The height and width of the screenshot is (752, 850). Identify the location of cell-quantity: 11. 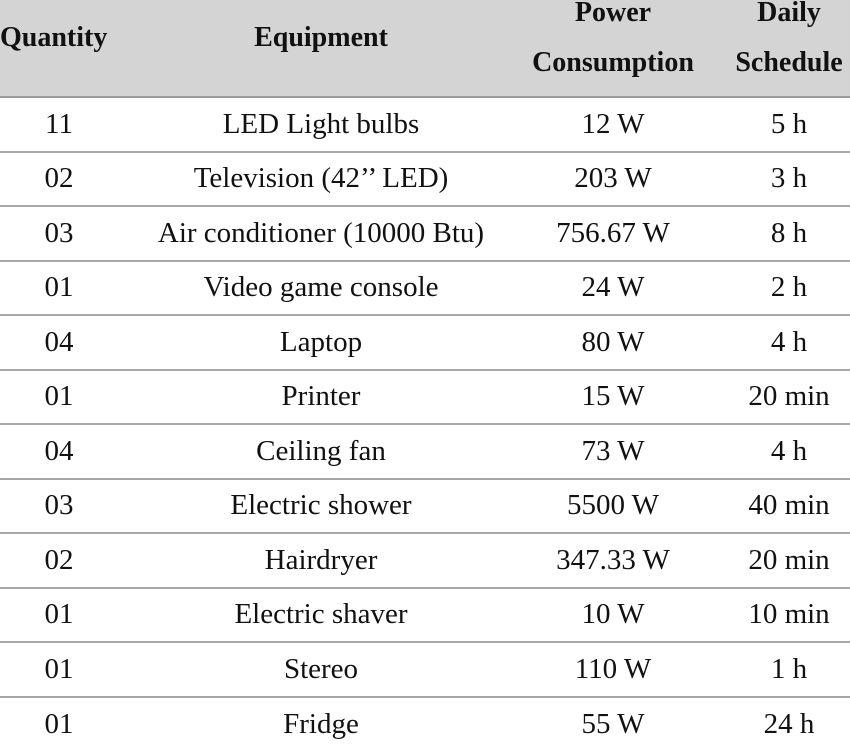
(59, 124).